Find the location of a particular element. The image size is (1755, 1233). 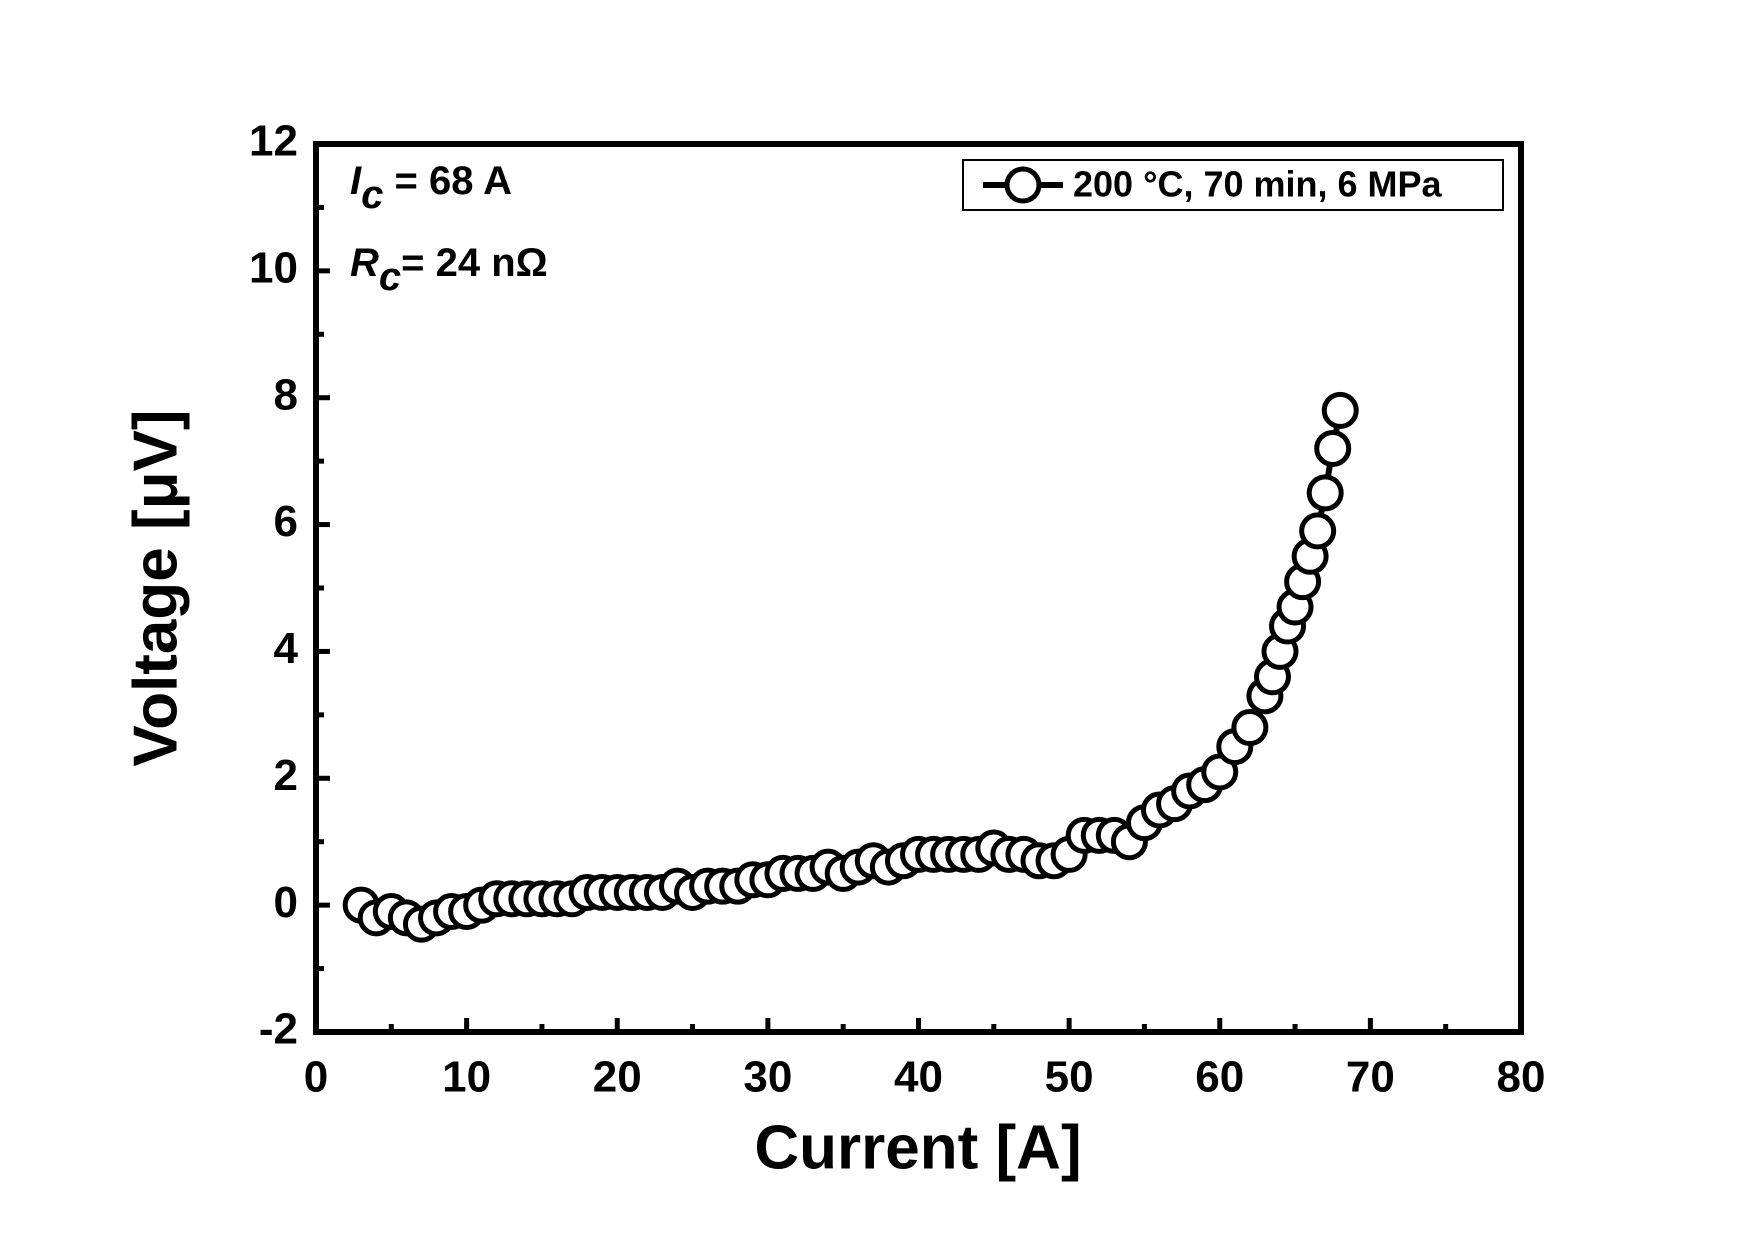

x-tick-label: 40 is located at coordinates (918, 1077).